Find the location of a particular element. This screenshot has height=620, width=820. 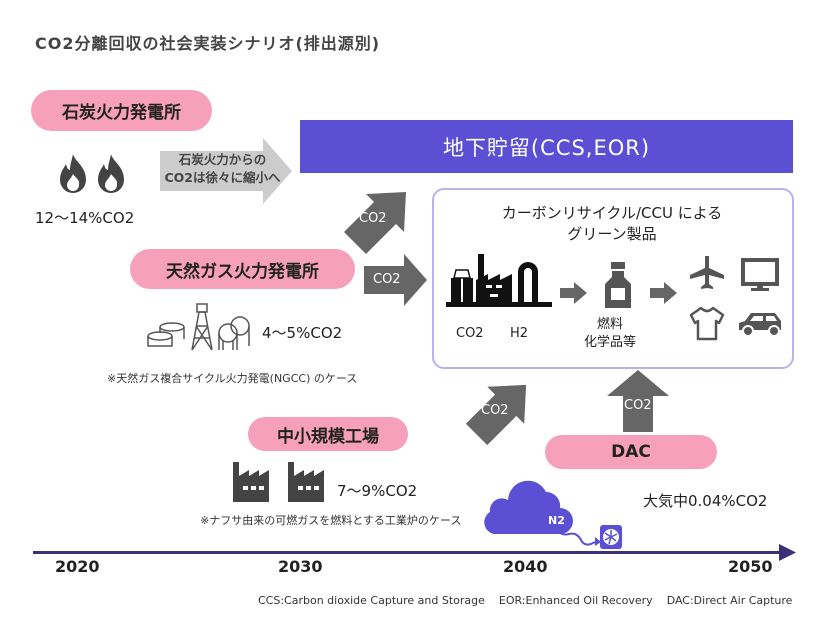

year-2040: 2040 is located at coordinates (525, 566).